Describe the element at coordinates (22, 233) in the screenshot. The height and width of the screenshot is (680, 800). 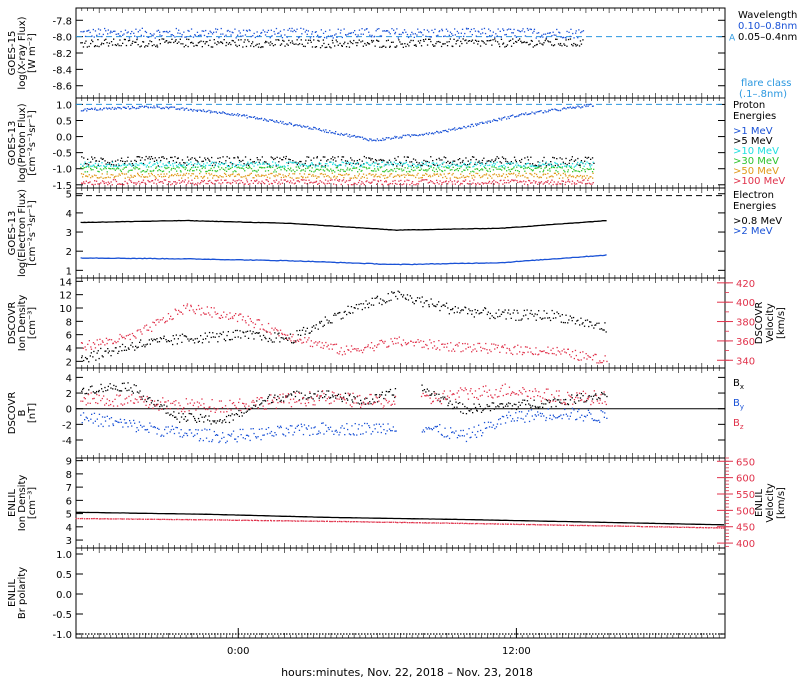
I see `y-axis-label: log(Electron Flux)` at that location.